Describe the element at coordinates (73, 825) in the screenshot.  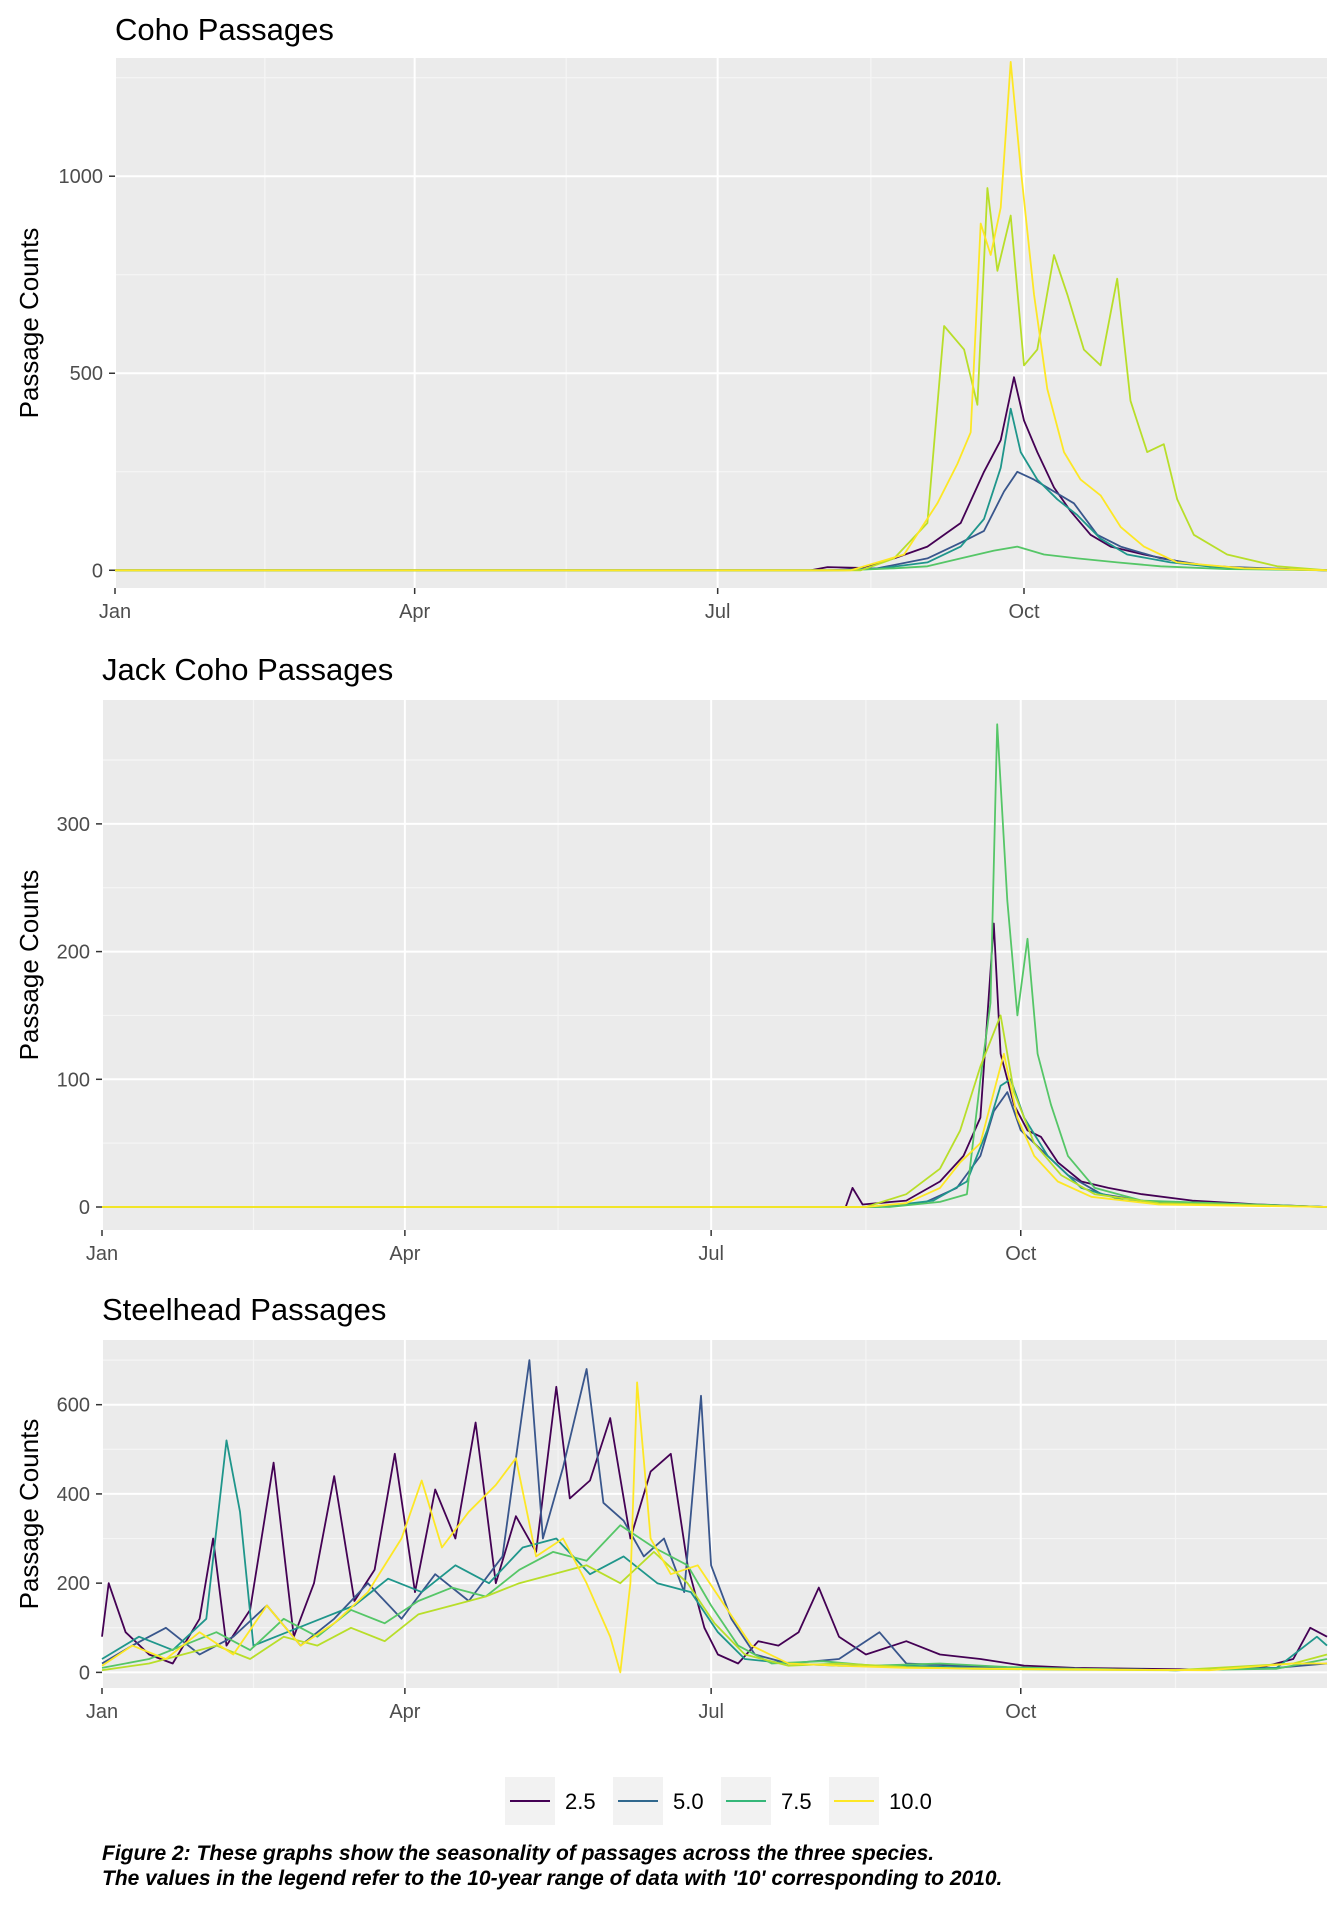
I see `y-tick-label: 300` at that location.